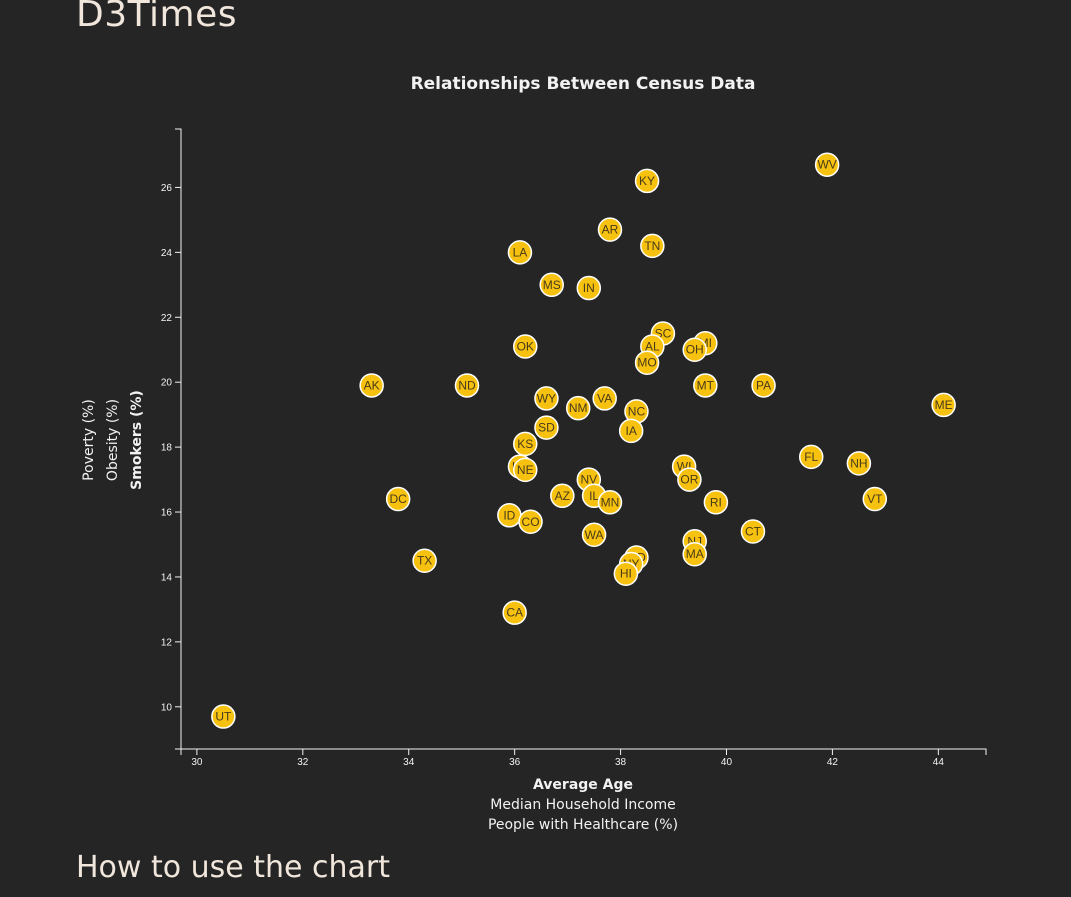 The width and height of the screenshot is (1071, 897). What do you see at coordinates (156, 17) in the screenshot?
I see `site-title: D3Times` at bounding box center [156, 17].